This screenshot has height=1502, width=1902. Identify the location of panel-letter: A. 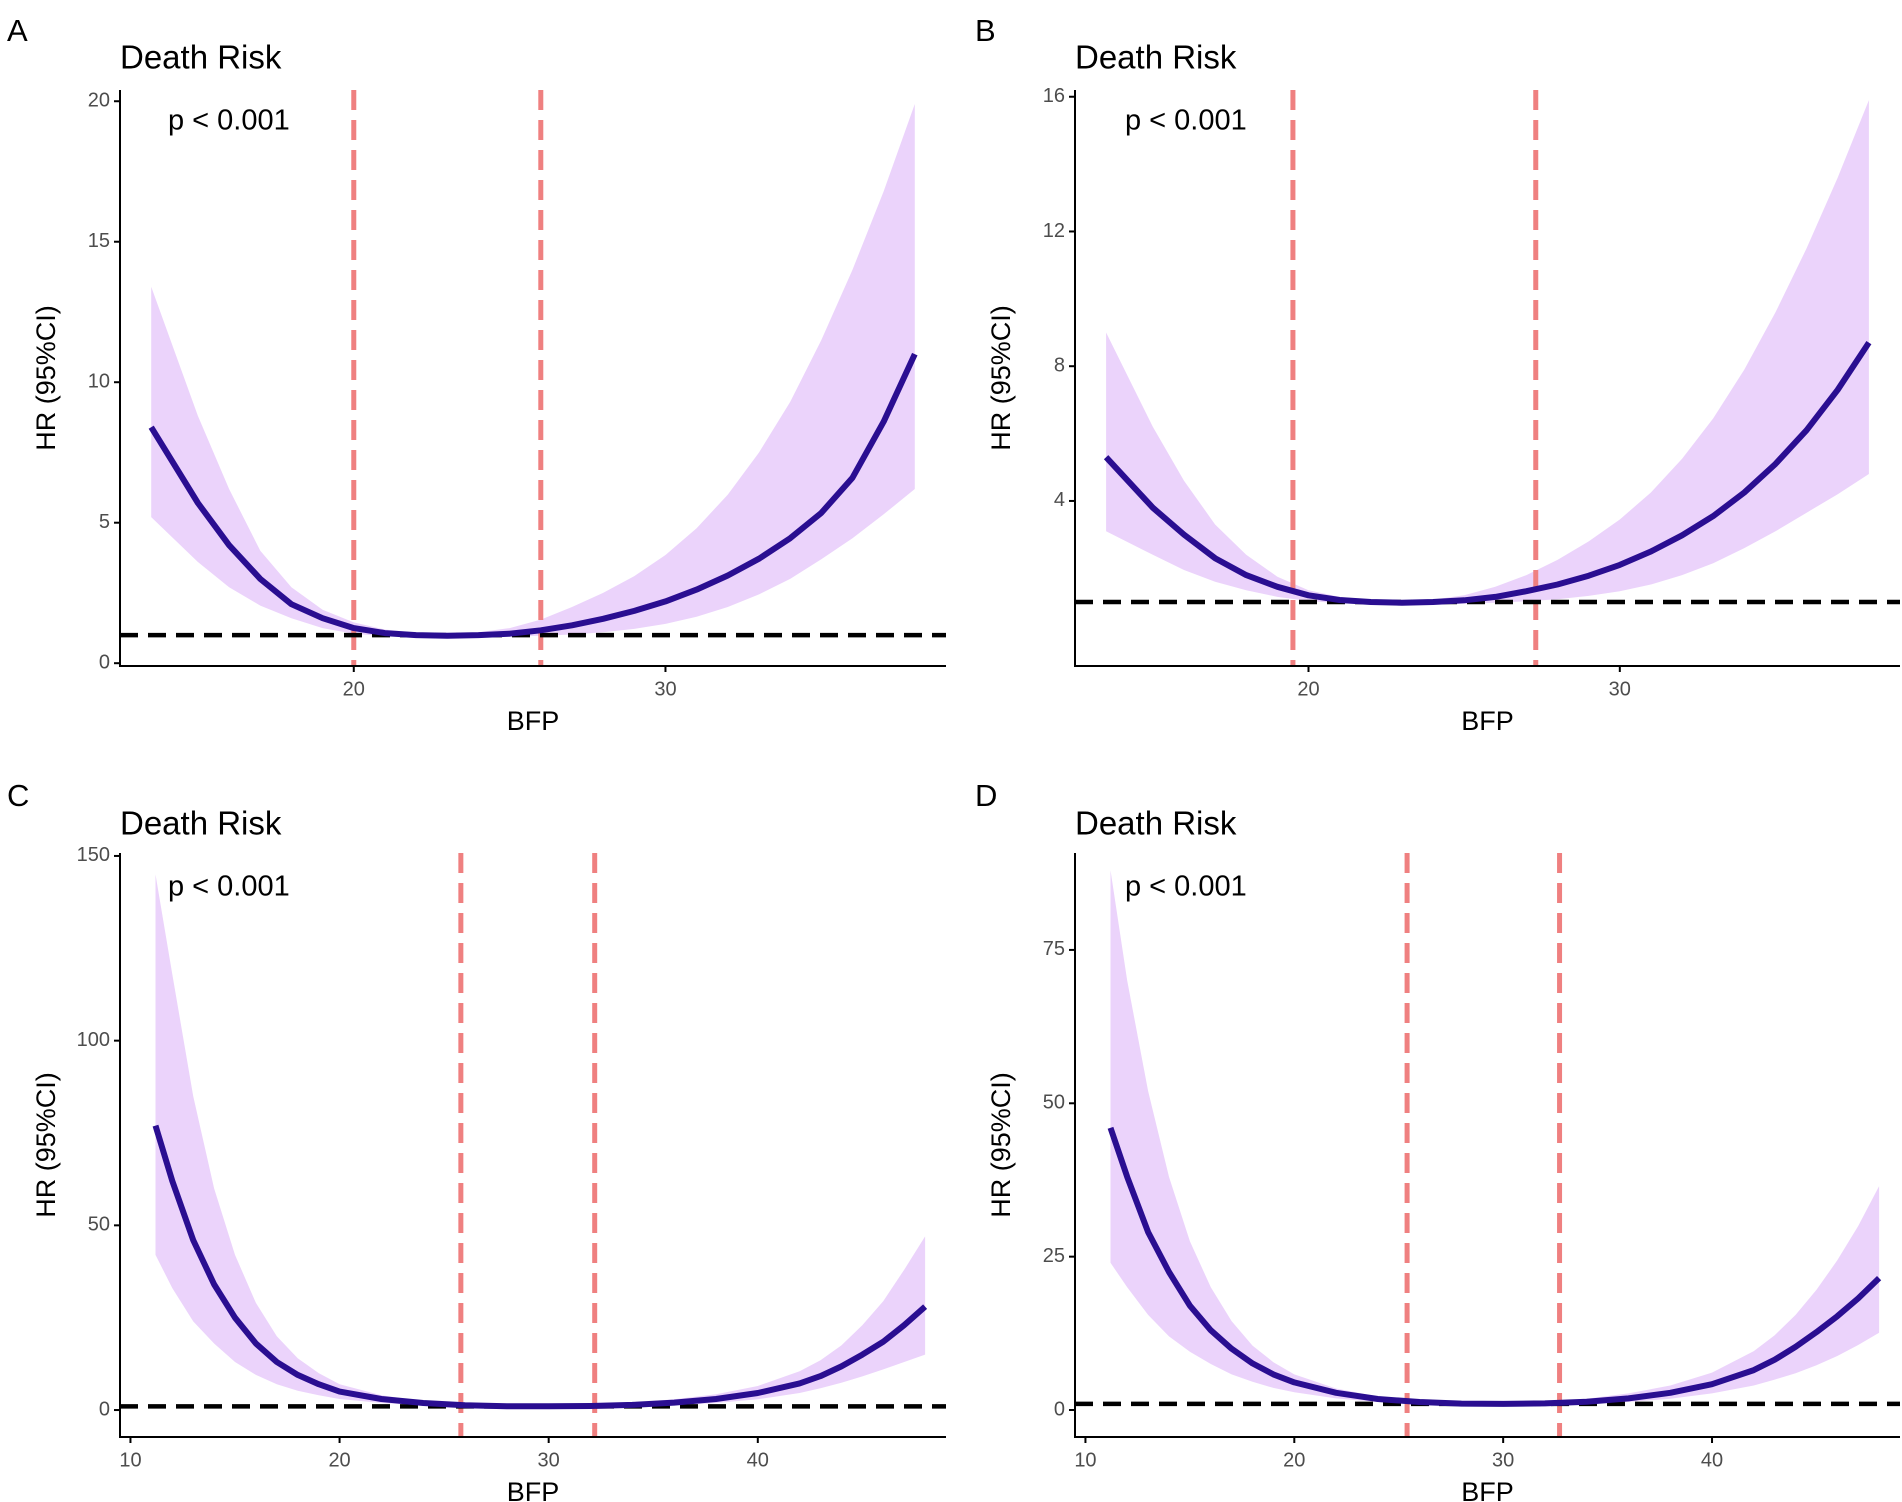
(17, 30).